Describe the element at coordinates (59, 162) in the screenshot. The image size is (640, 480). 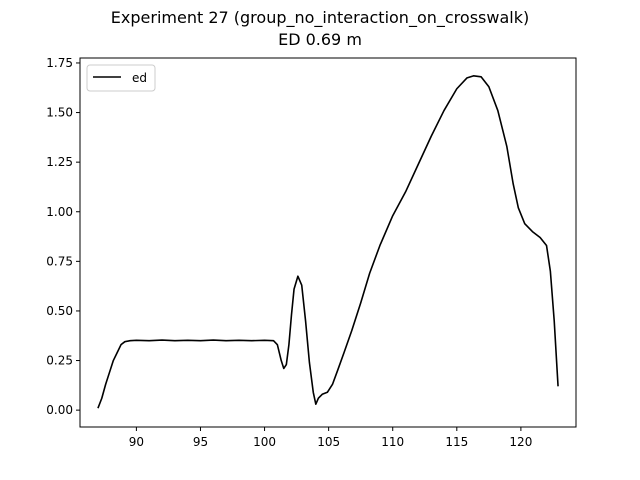
I see `y-tick-label: 1.25` at that location.